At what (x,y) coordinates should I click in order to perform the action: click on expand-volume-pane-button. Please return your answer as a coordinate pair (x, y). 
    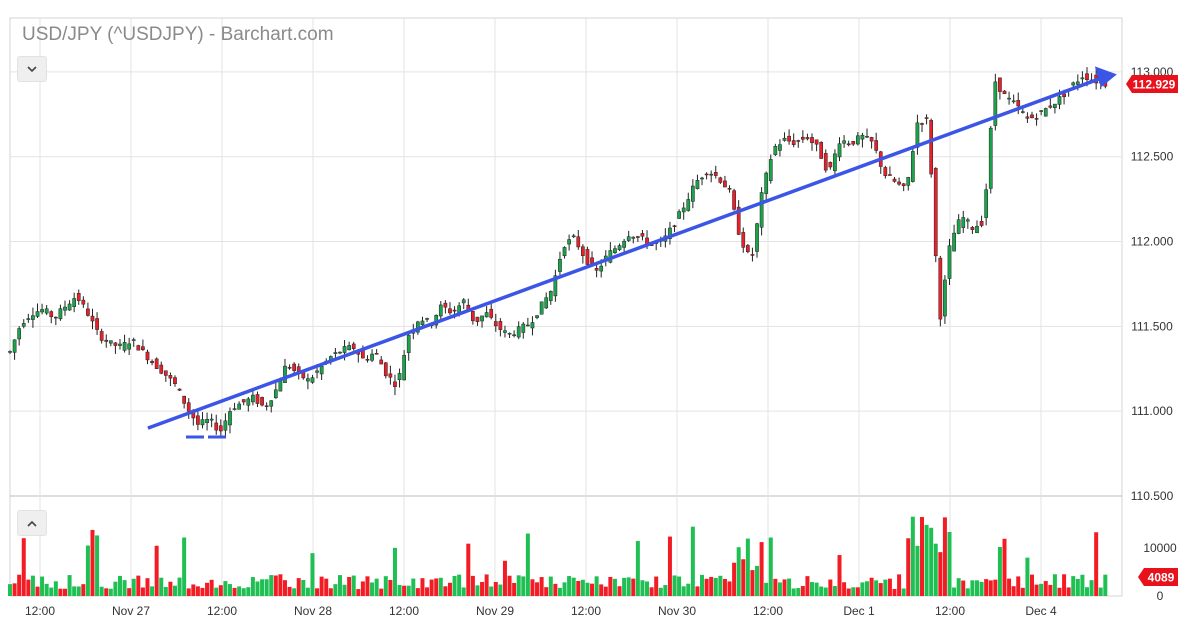
    Looking at the image, I should click on (32, 523).